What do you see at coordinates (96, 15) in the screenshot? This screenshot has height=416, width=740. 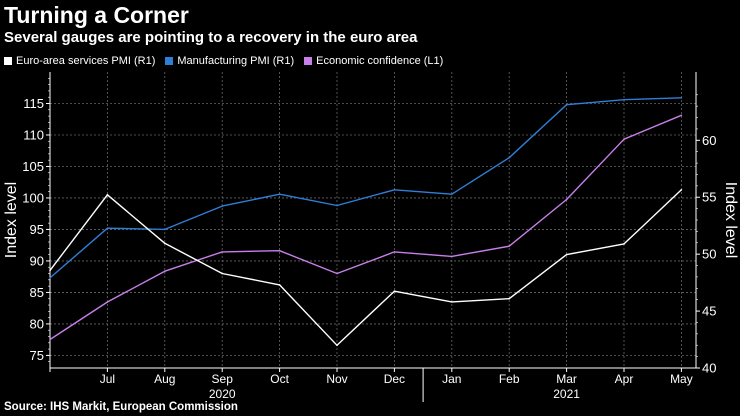 I see `chart-title: Turning a Corner` at bounding box center [96, 15].